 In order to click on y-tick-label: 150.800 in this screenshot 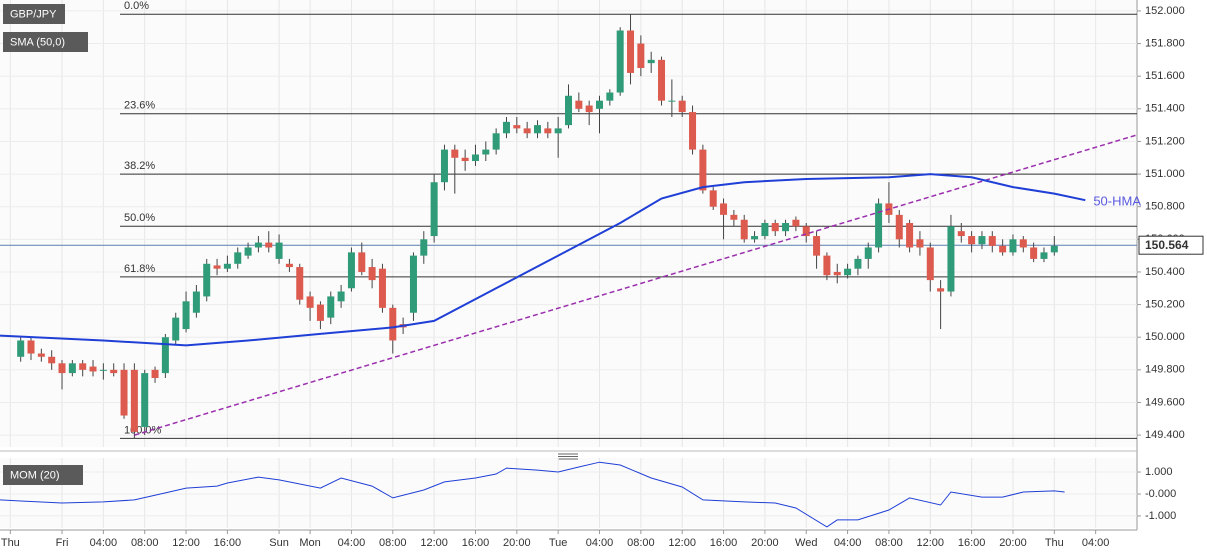, I will do `click(1165, 207)`.